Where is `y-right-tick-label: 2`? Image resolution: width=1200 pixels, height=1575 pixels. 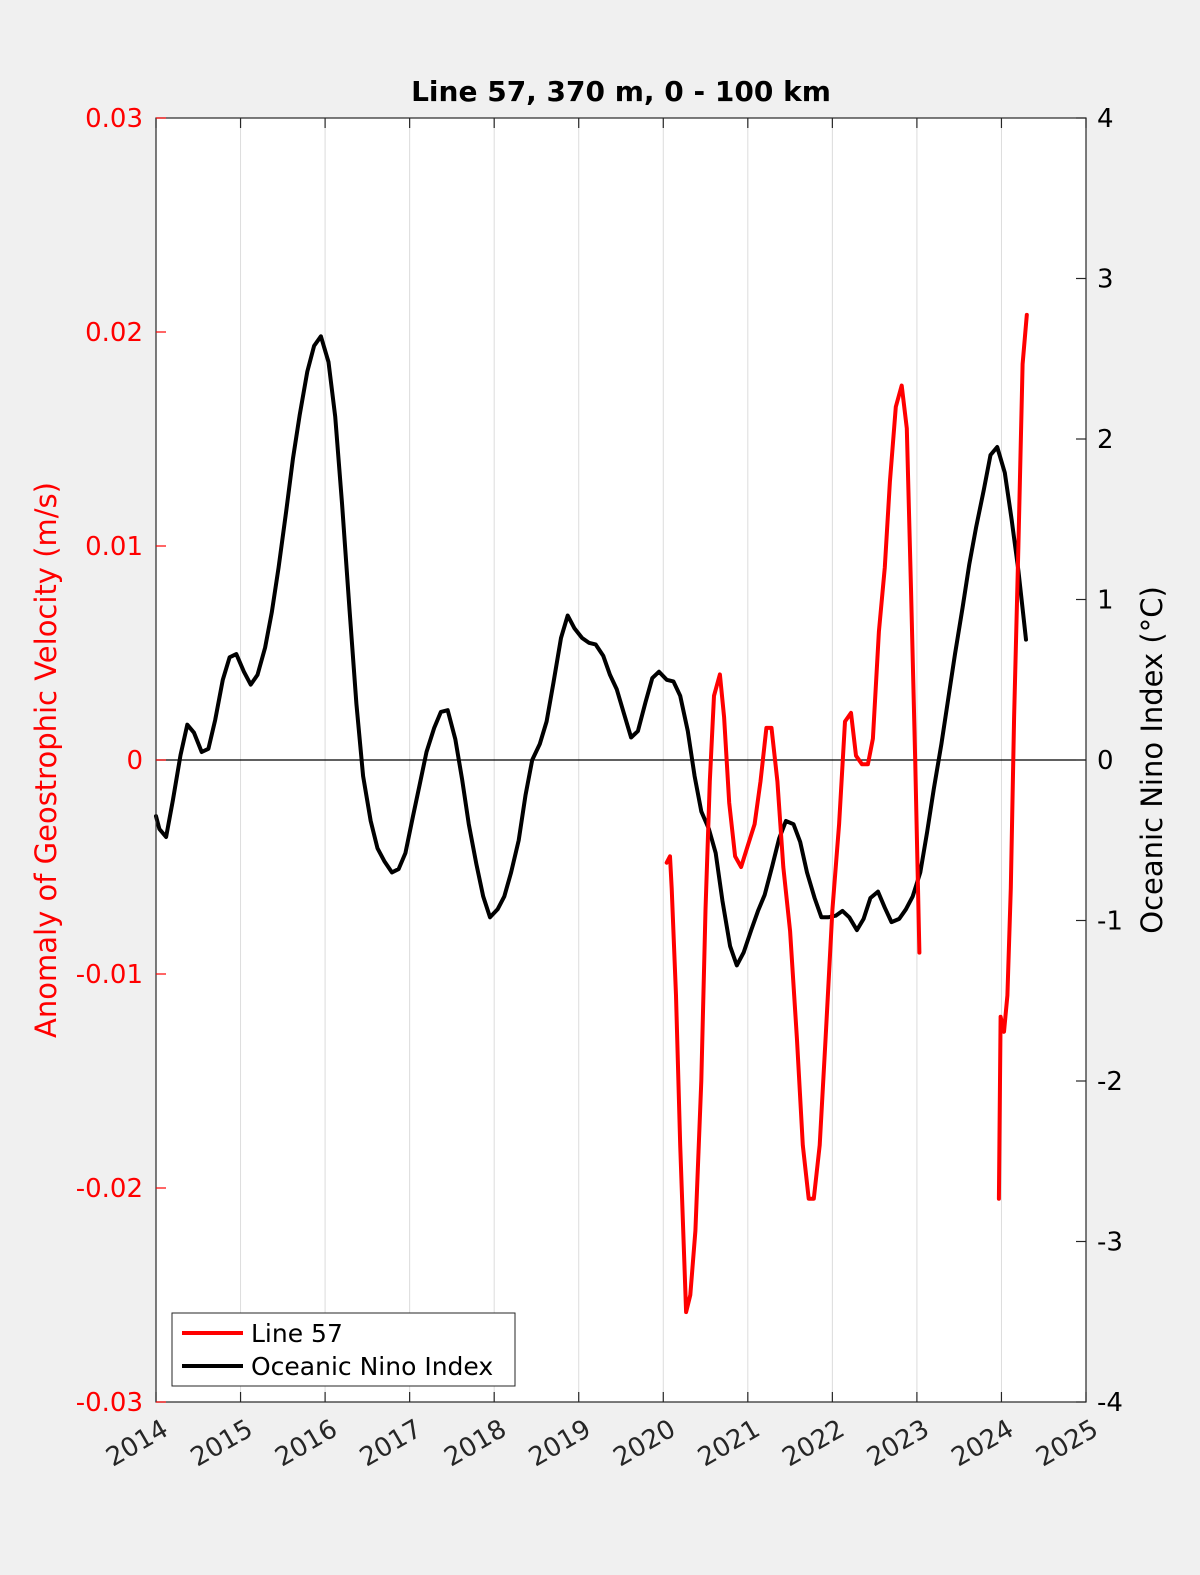 y-right-tick-label: 2 is located at coordinates (1105, 440).